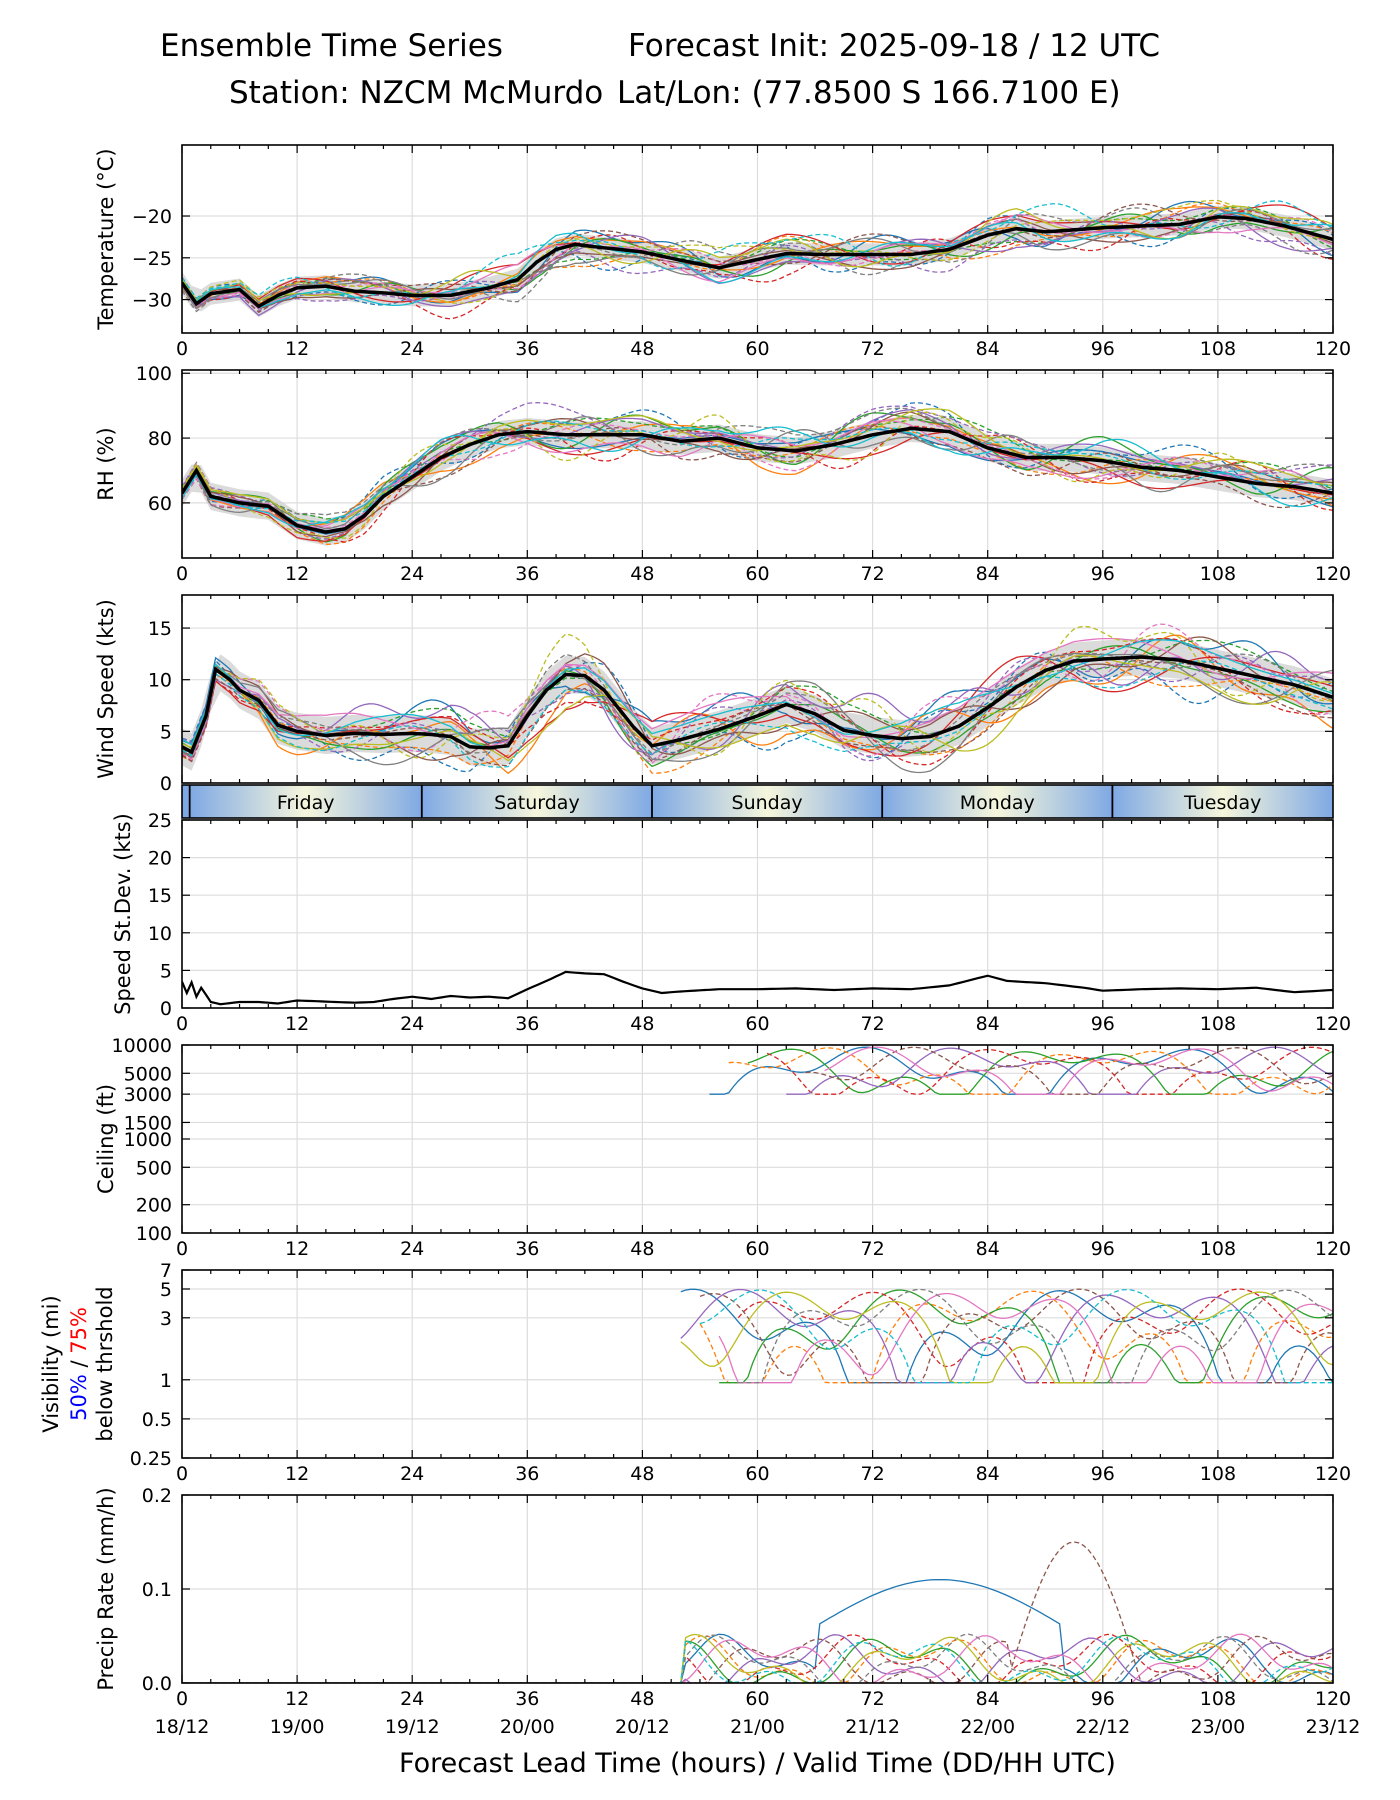 Image resolution: width=1400 pixels, height=1800 pixels. What do you see at coordinates (872, 1727) in the screenshot?
I see `valid-time-label: 21/12` at bounding box center [872, 1727].